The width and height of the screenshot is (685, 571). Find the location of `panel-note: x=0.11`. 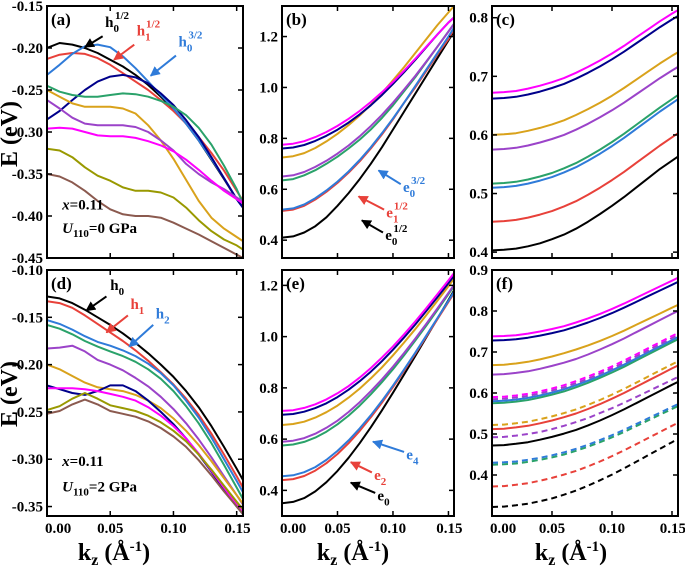

panel-note: x=0.11 is located at coordinates (82, 205).